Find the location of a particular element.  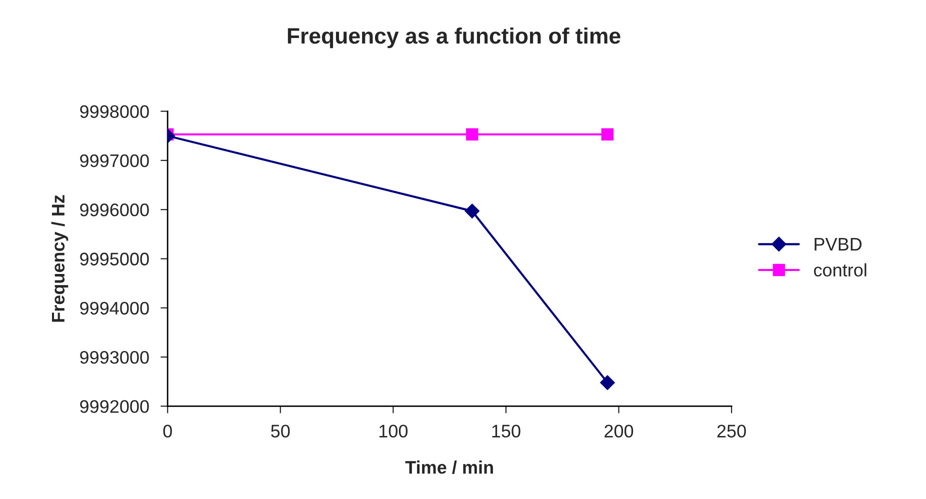

y-tick-label: 9996000 is located at coordinates (114, 210).